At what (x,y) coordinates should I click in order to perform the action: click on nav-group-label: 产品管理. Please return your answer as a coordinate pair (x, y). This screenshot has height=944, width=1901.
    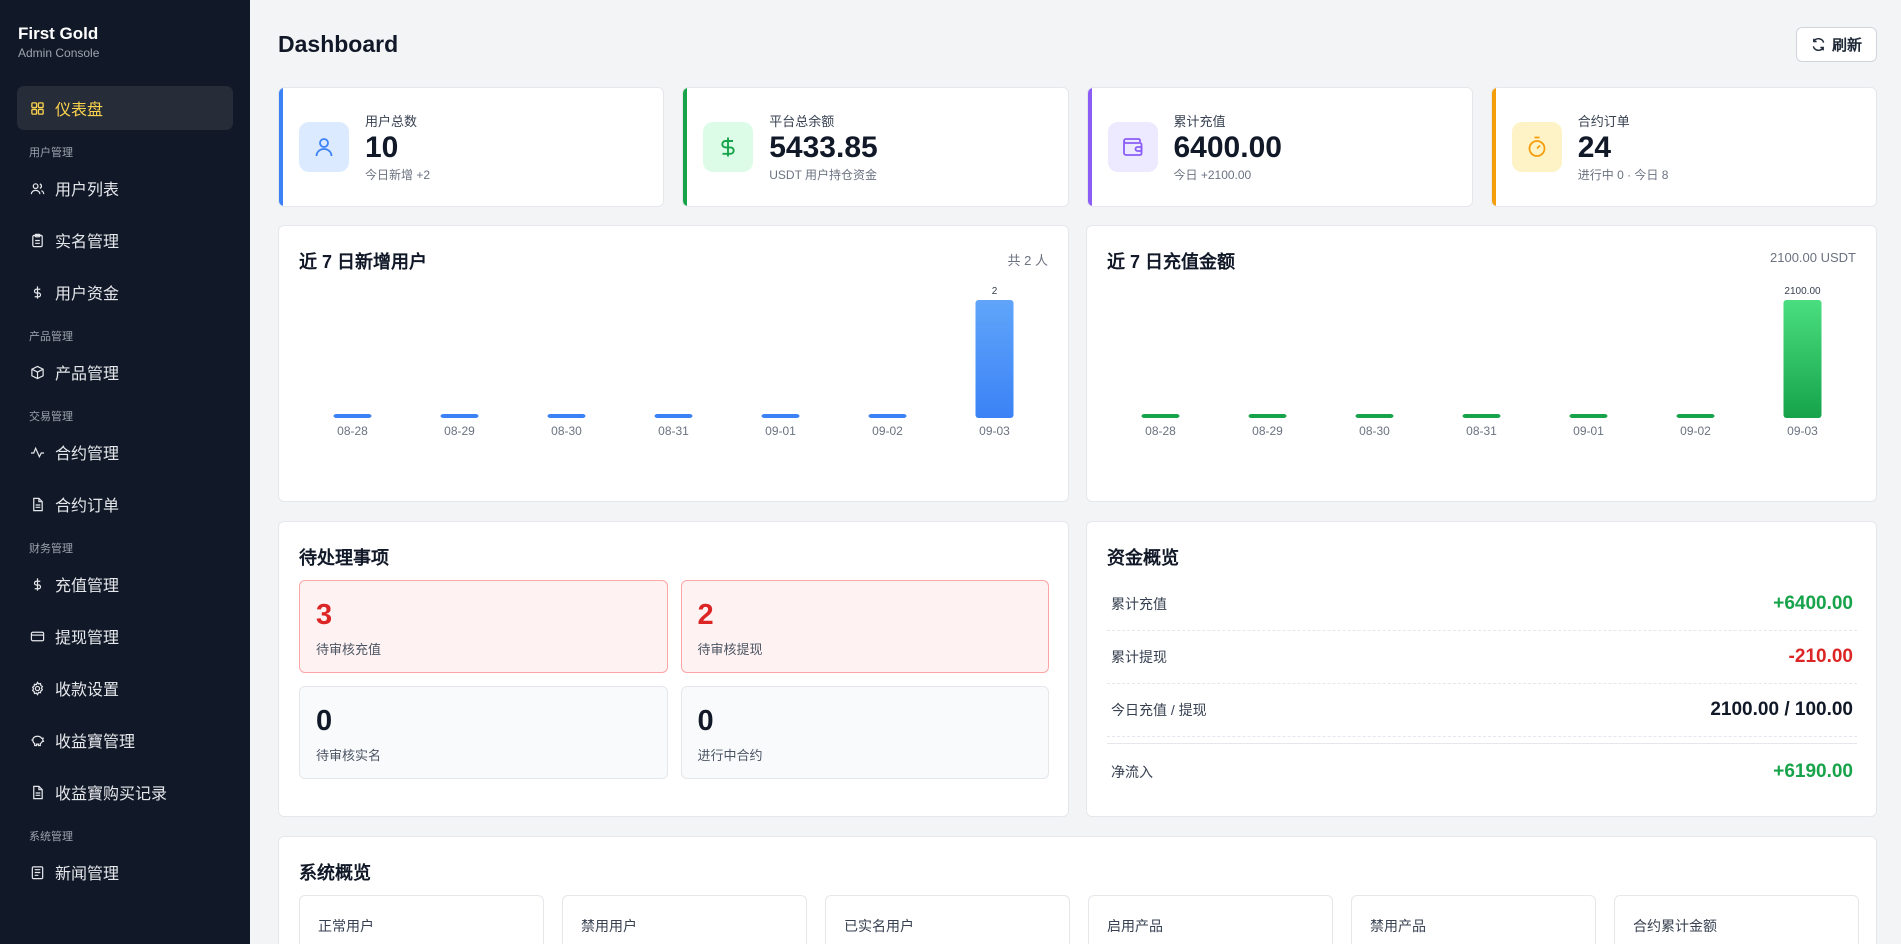
    Looking at the image, I should click on (51, 337).